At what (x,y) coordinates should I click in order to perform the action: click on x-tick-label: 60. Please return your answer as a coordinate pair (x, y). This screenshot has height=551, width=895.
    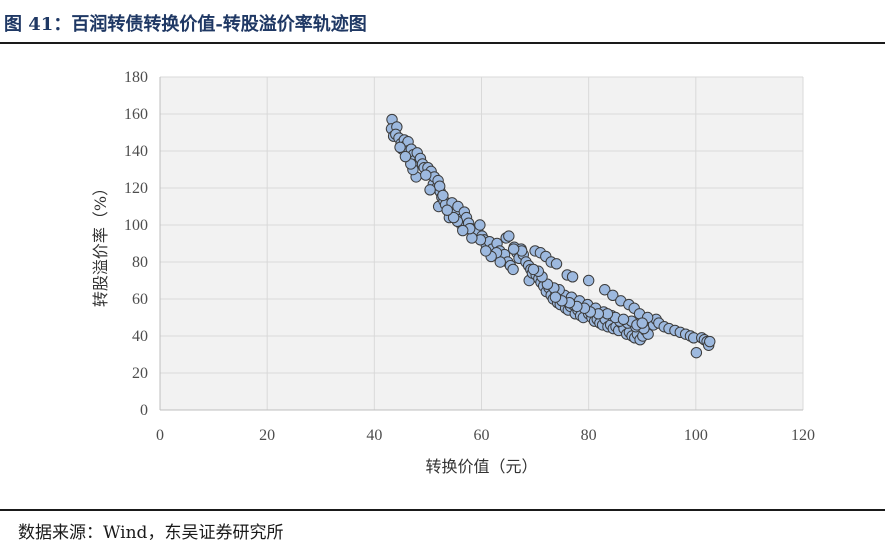
    Looking at the image, I should click on (482, 435).